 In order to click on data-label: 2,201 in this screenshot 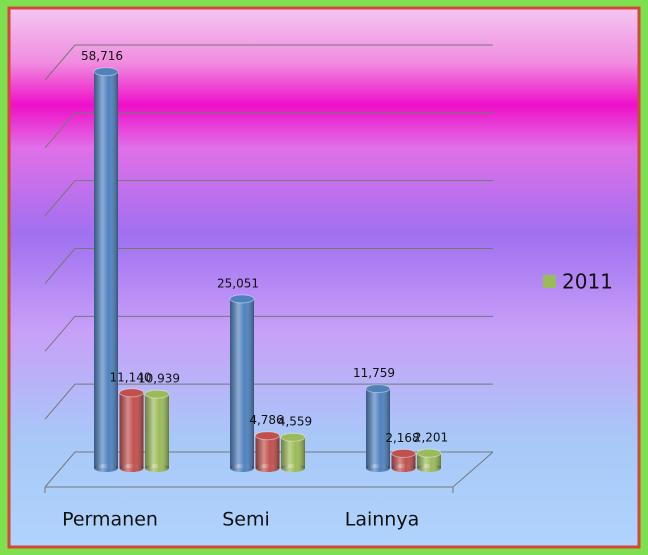, I will do `click(431, 438)`.